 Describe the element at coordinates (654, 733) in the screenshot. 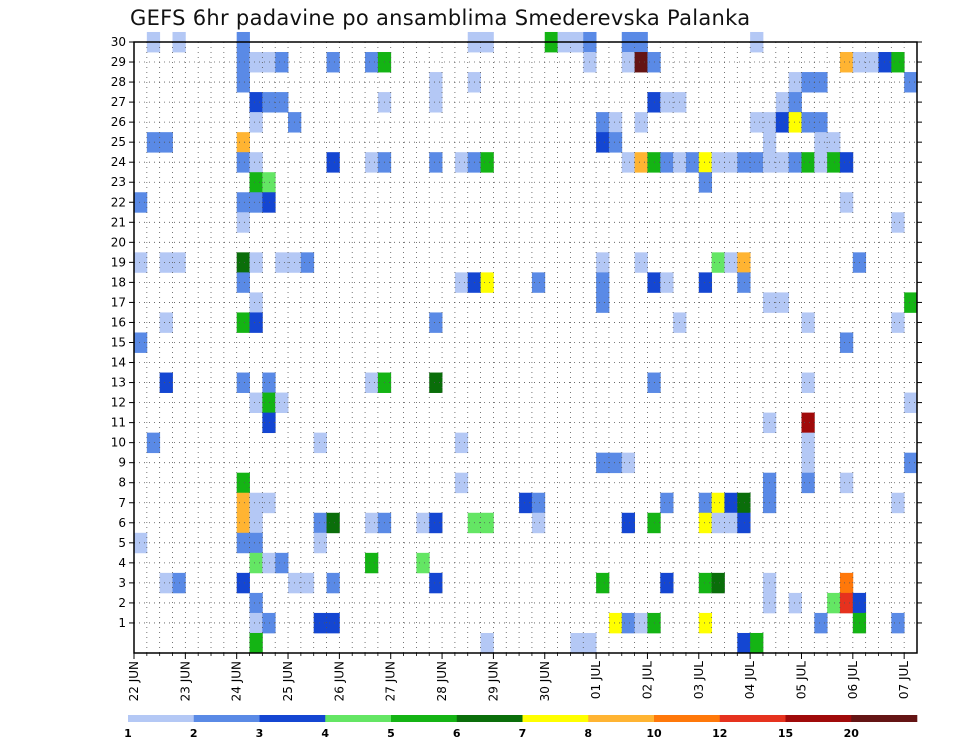

I see `colorbar-label: 10` at that location.